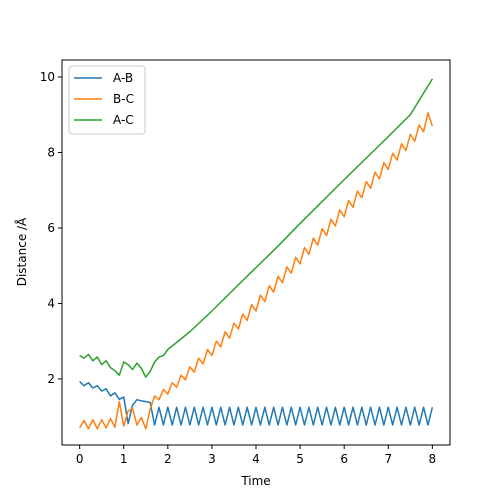 The height and width of the screenshot is (500, 500). Describe the element at coordinates (21, 251) in the screenshot. I see `y-axis-label: Distance /Å` at that location.